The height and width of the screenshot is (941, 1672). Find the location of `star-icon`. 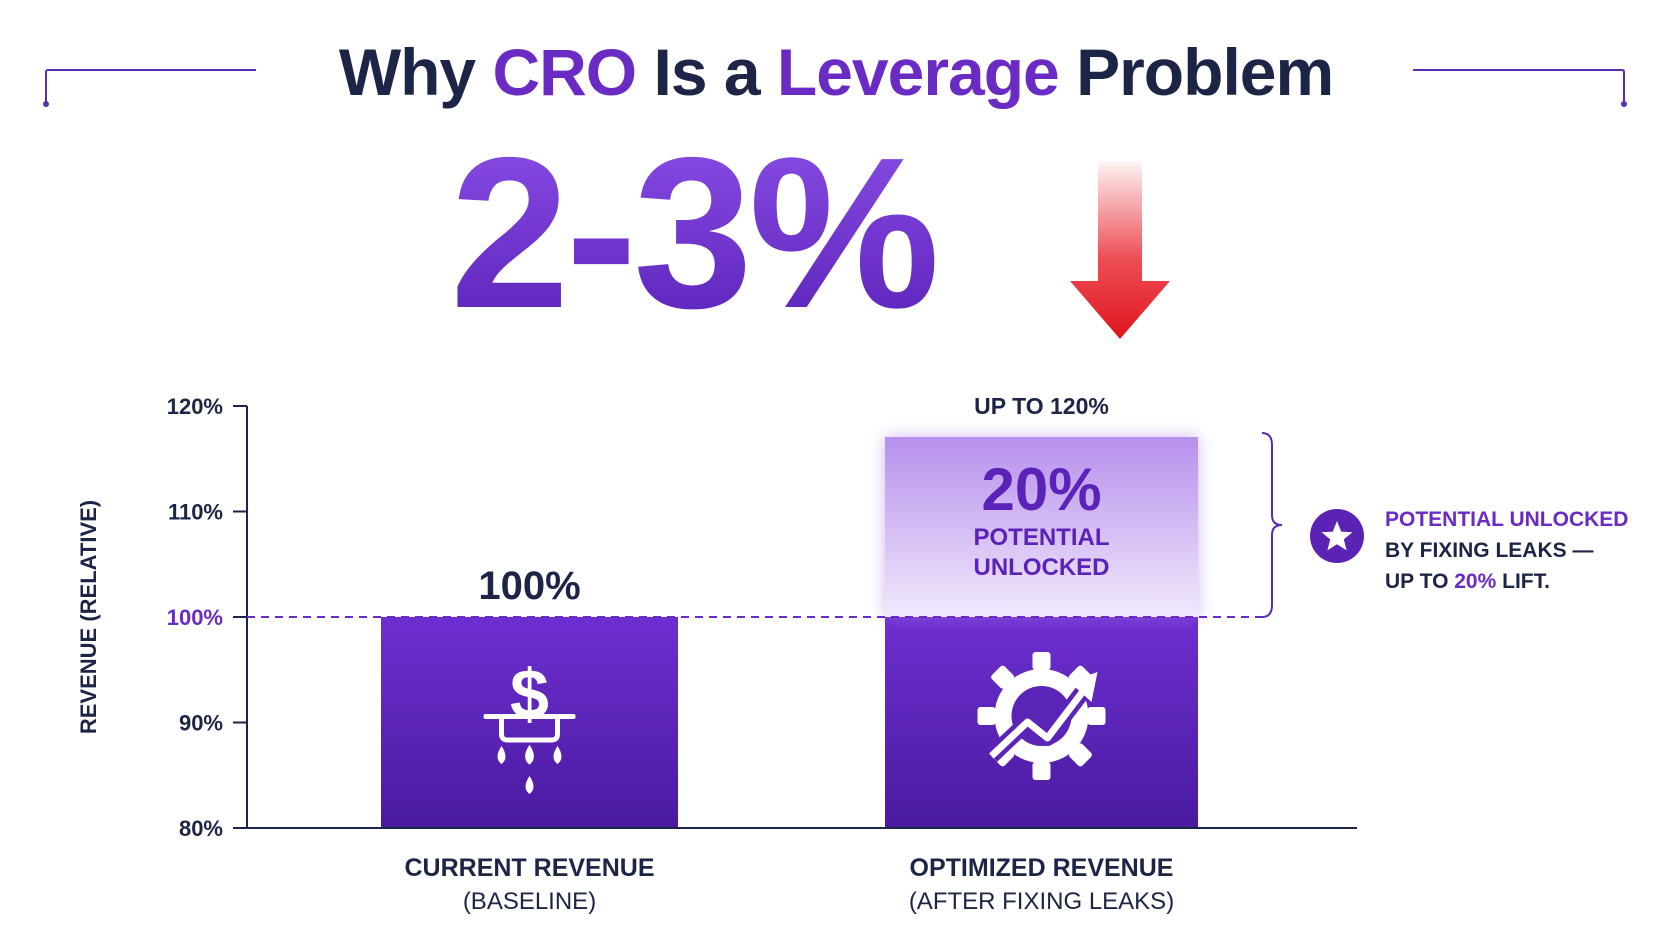

star-icon is located at coordinates (1337, 536).